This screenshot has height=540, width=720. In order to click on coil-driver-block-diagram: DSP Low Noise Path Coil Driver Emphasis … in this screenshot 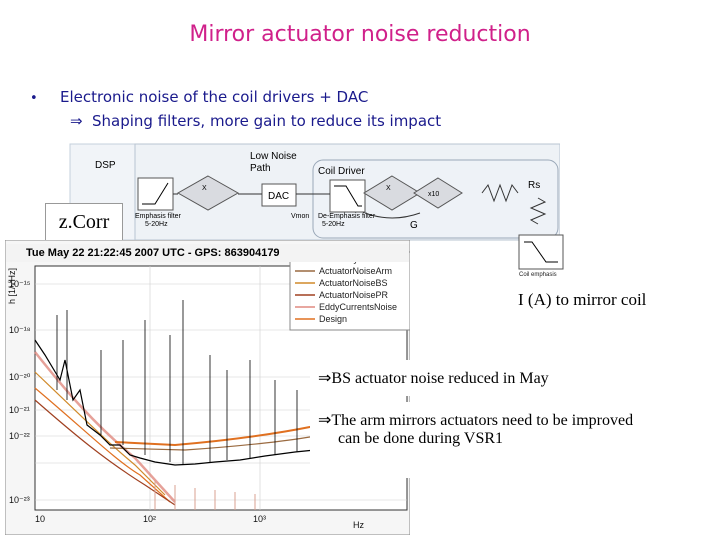, I will do `click(314, 192)`.